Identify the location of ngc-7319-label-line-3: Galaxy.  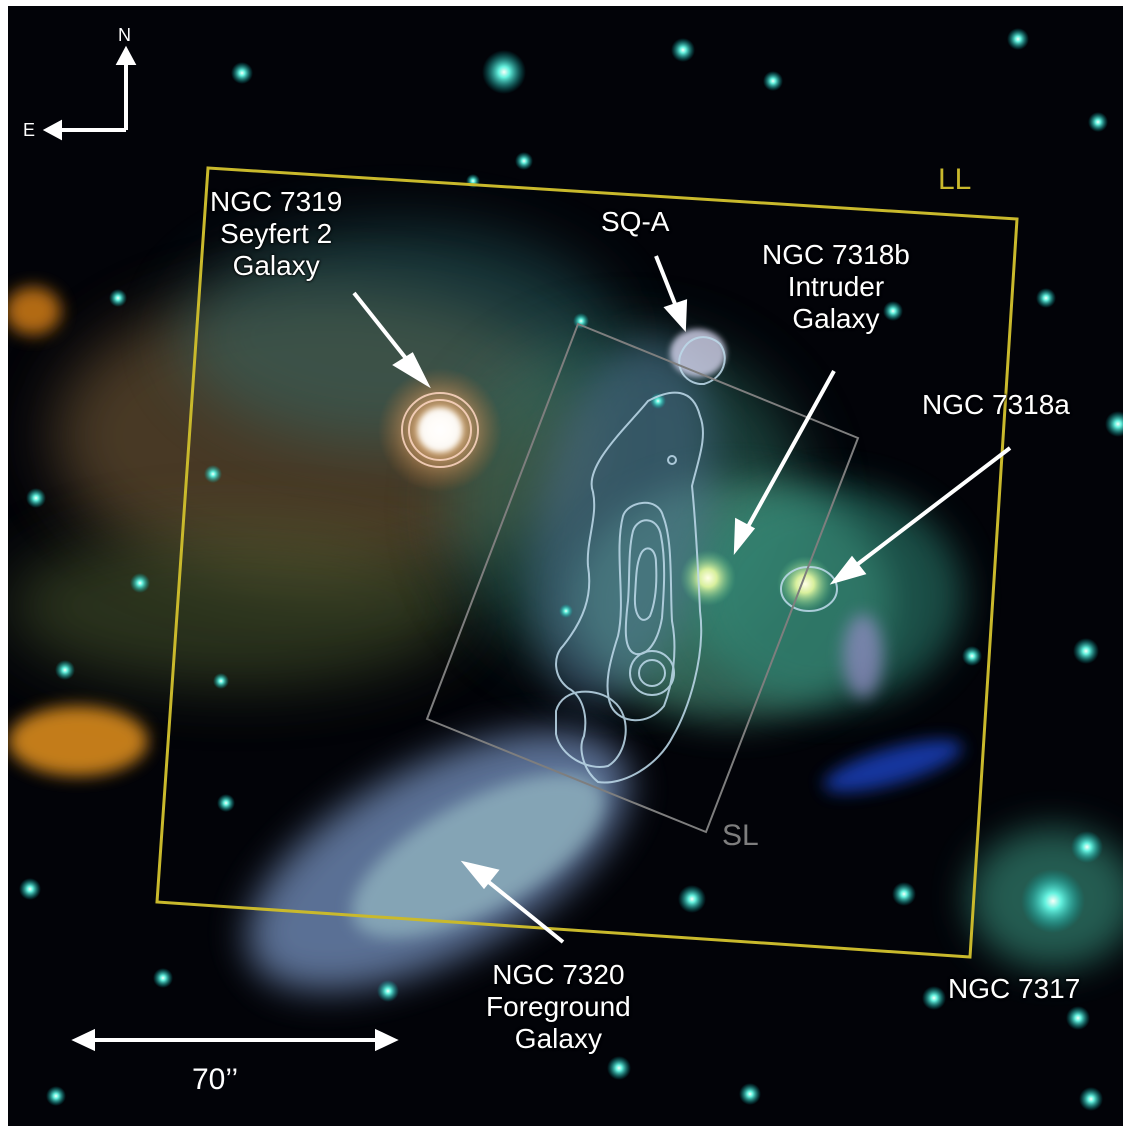
(276, 265).